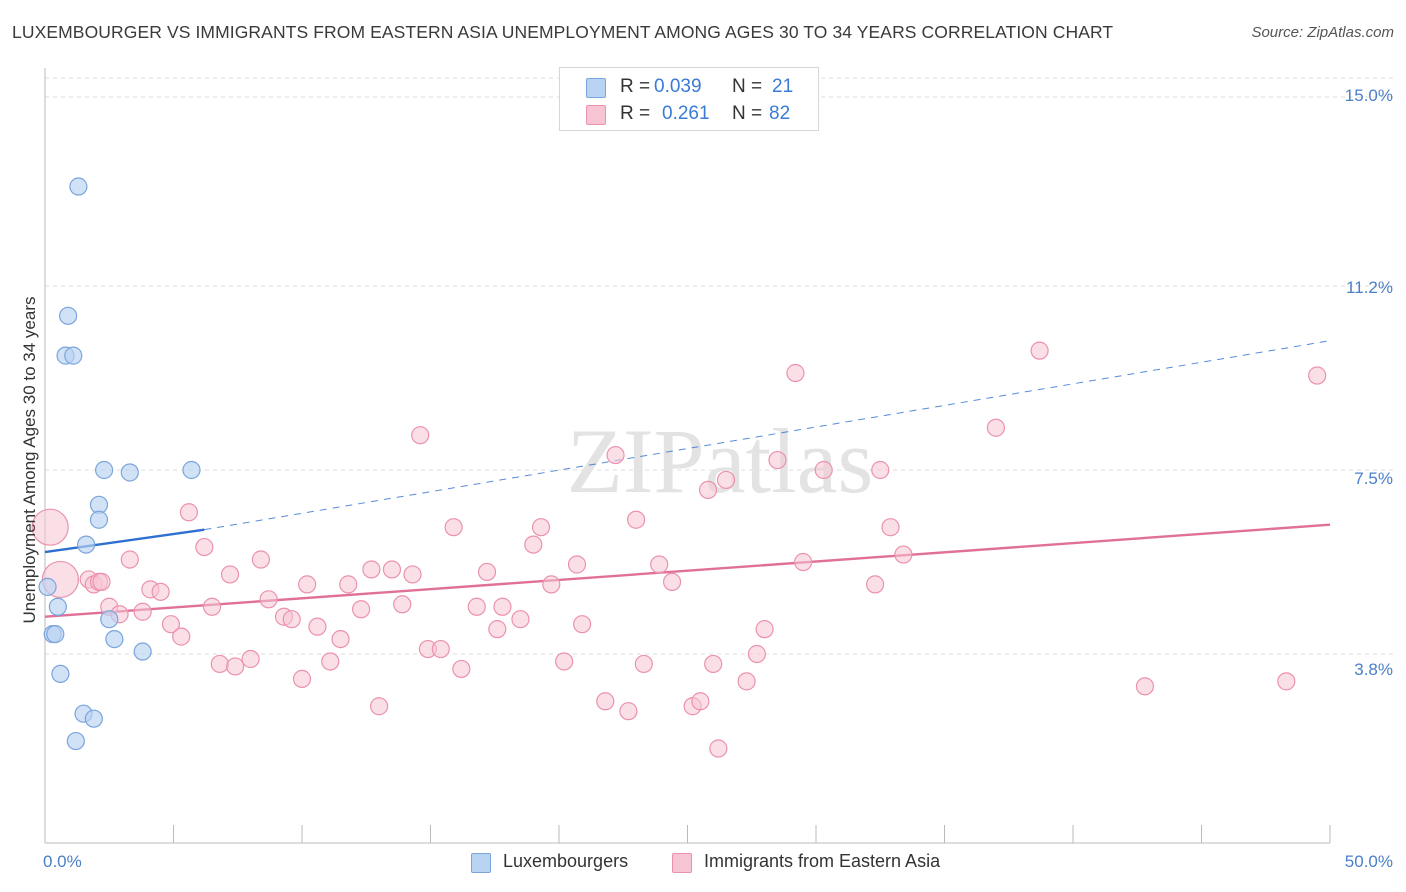  Describe the element at coordinates (566, 861) in the screenshot. I see `legend-label: Luxembourgers` at that location.